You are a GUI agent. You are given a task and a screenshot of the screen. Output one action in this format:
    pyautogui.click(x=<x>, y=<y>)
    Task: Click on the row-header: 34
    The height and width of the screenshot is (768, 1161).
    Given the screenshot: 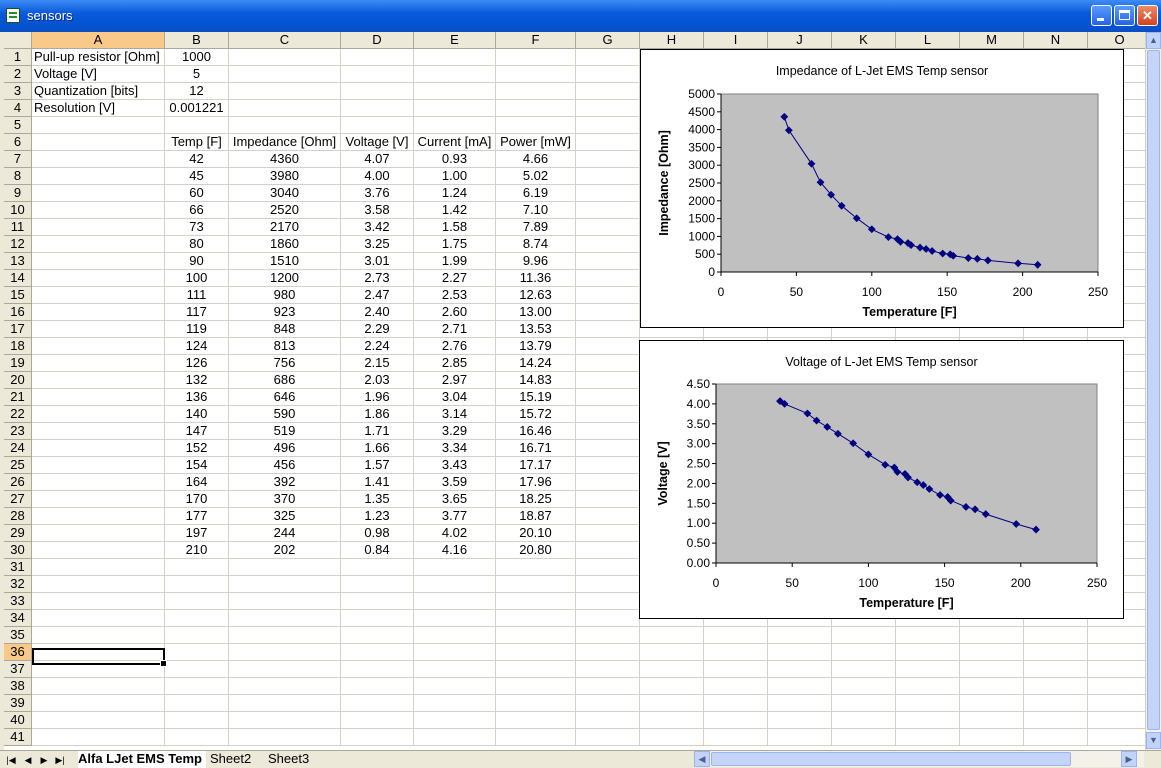 What is the action you would take?
    pyautogui.click(x=18, y=618)
    